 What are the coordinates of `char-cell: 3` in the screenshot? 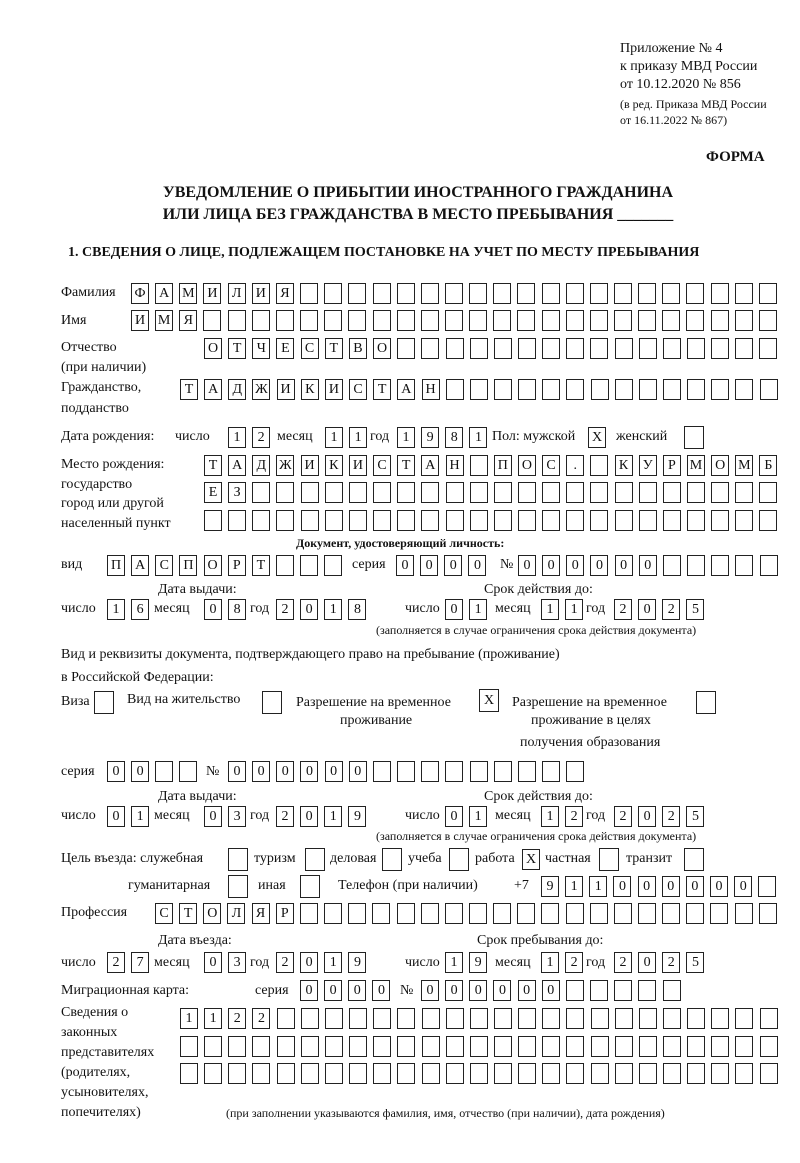 It's located at (237, 816).